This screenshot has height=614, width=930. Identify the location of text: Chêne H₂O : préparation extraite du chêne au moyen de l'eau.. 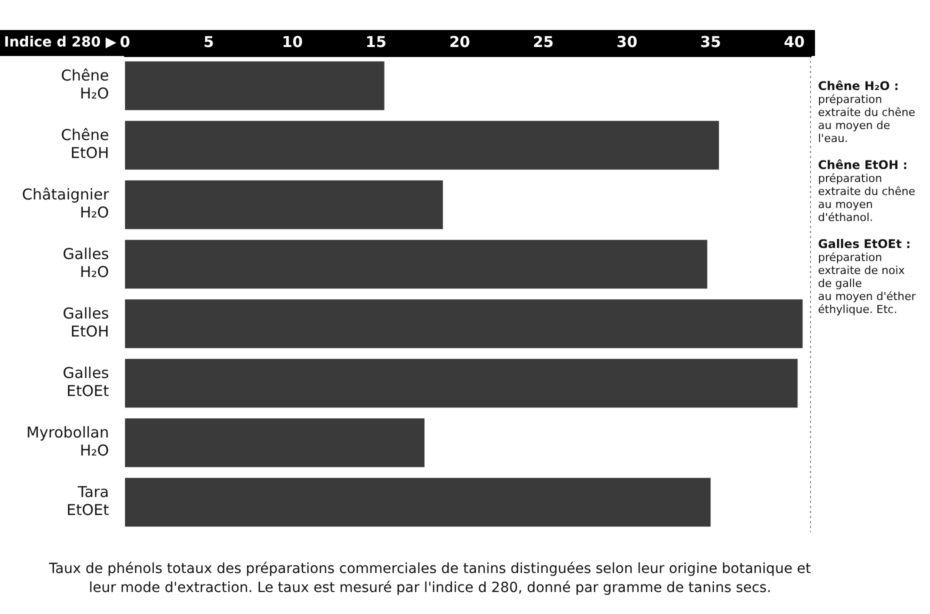
(867, 112).